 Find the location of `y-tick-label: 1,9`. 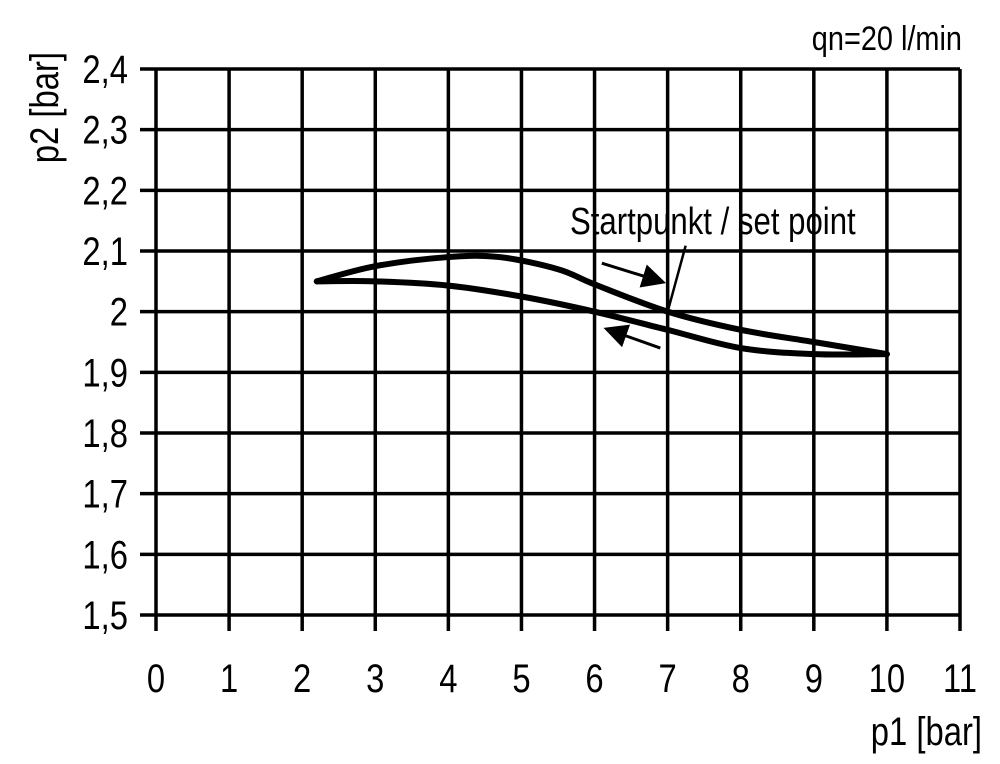

y-tick-label: 1,9 is located at coordinates (105, 372).